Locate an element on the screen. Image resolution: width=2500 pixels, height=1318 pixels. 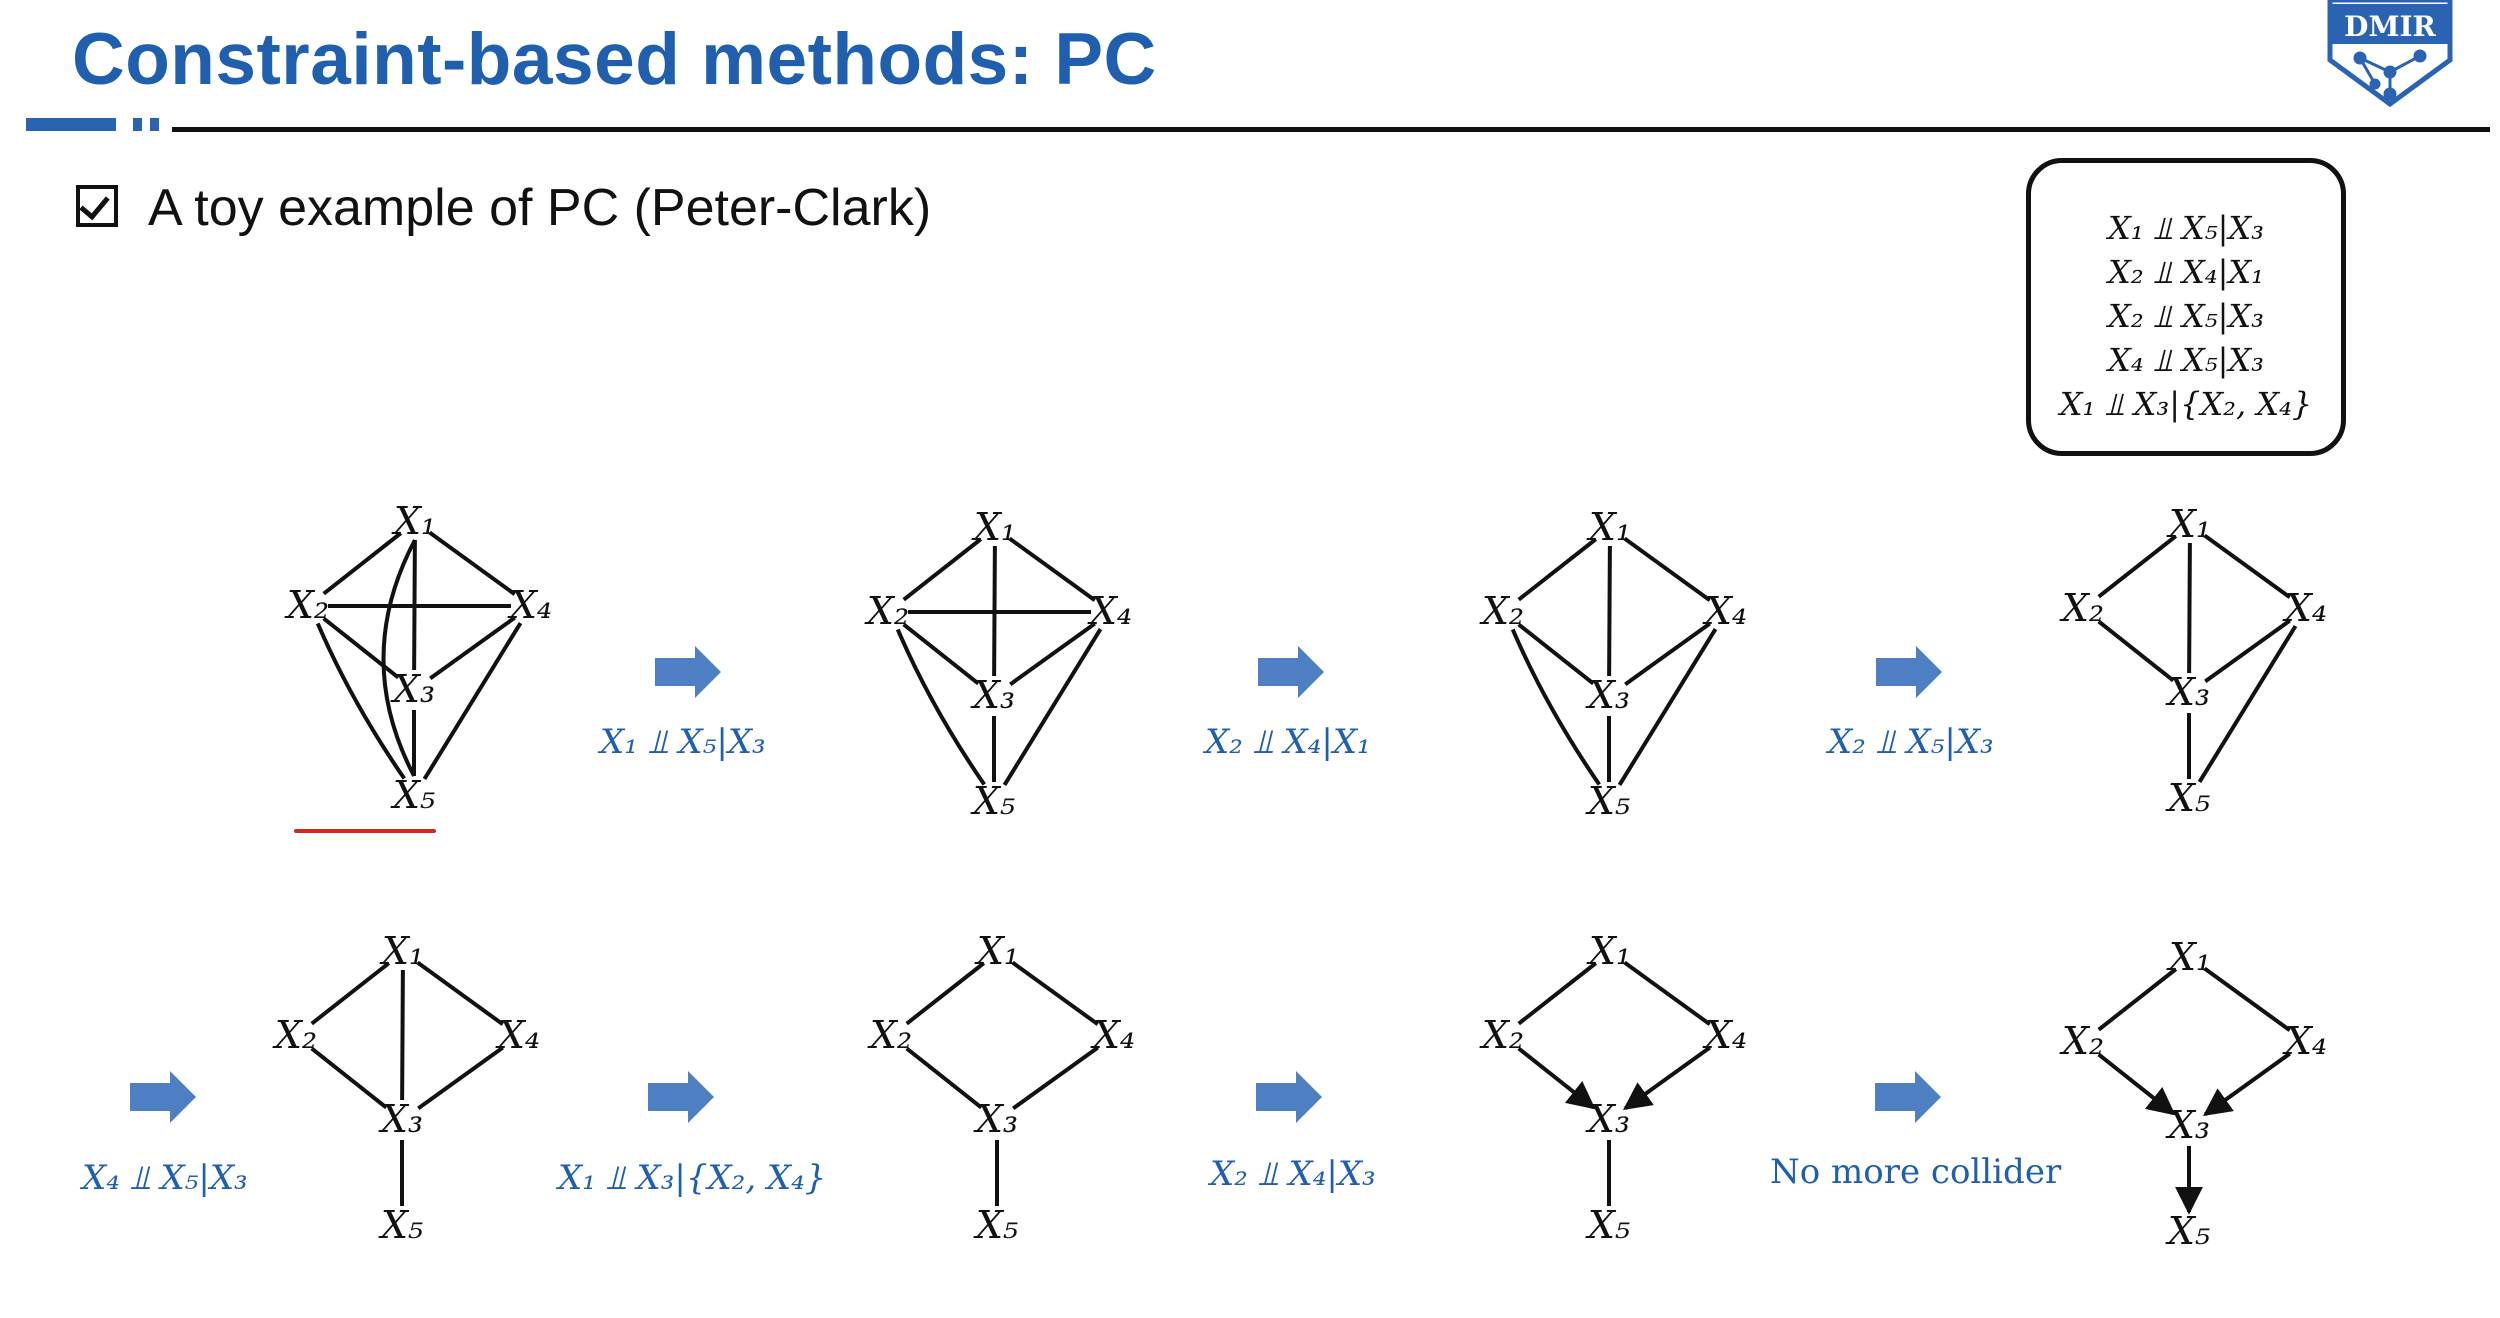
transition-label: X₂ ⫫ X₅|X₃ is located at coordinates (1911, 742).